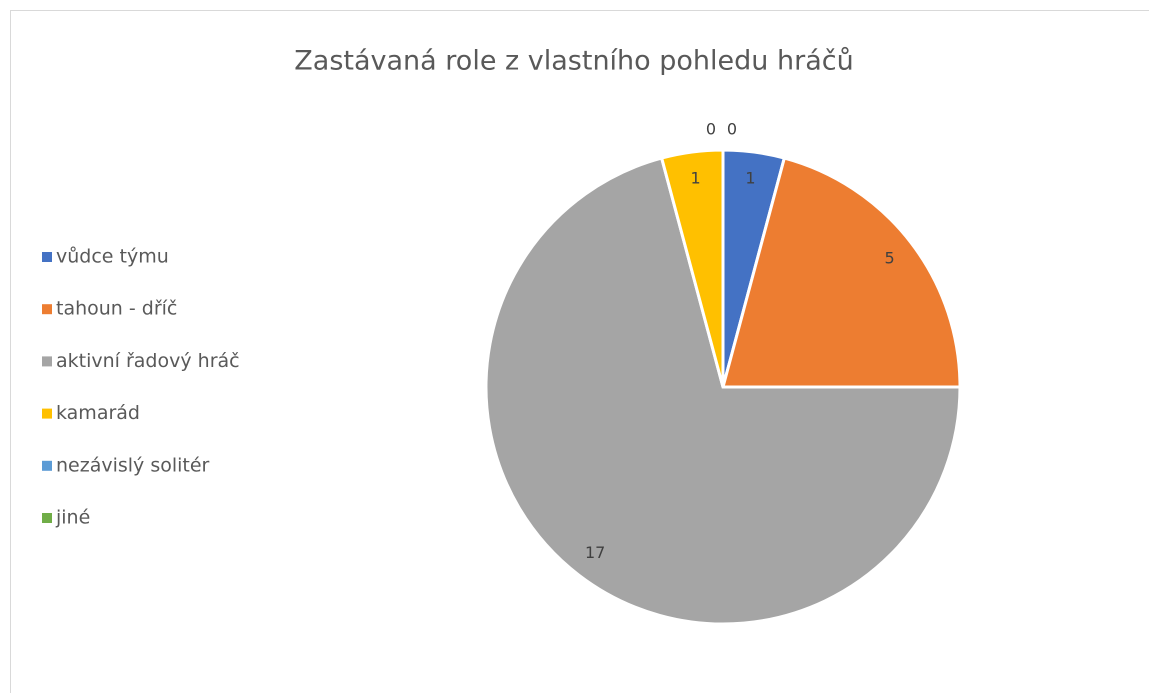  I want to click on legend-label: jiné, so click(72, 518).